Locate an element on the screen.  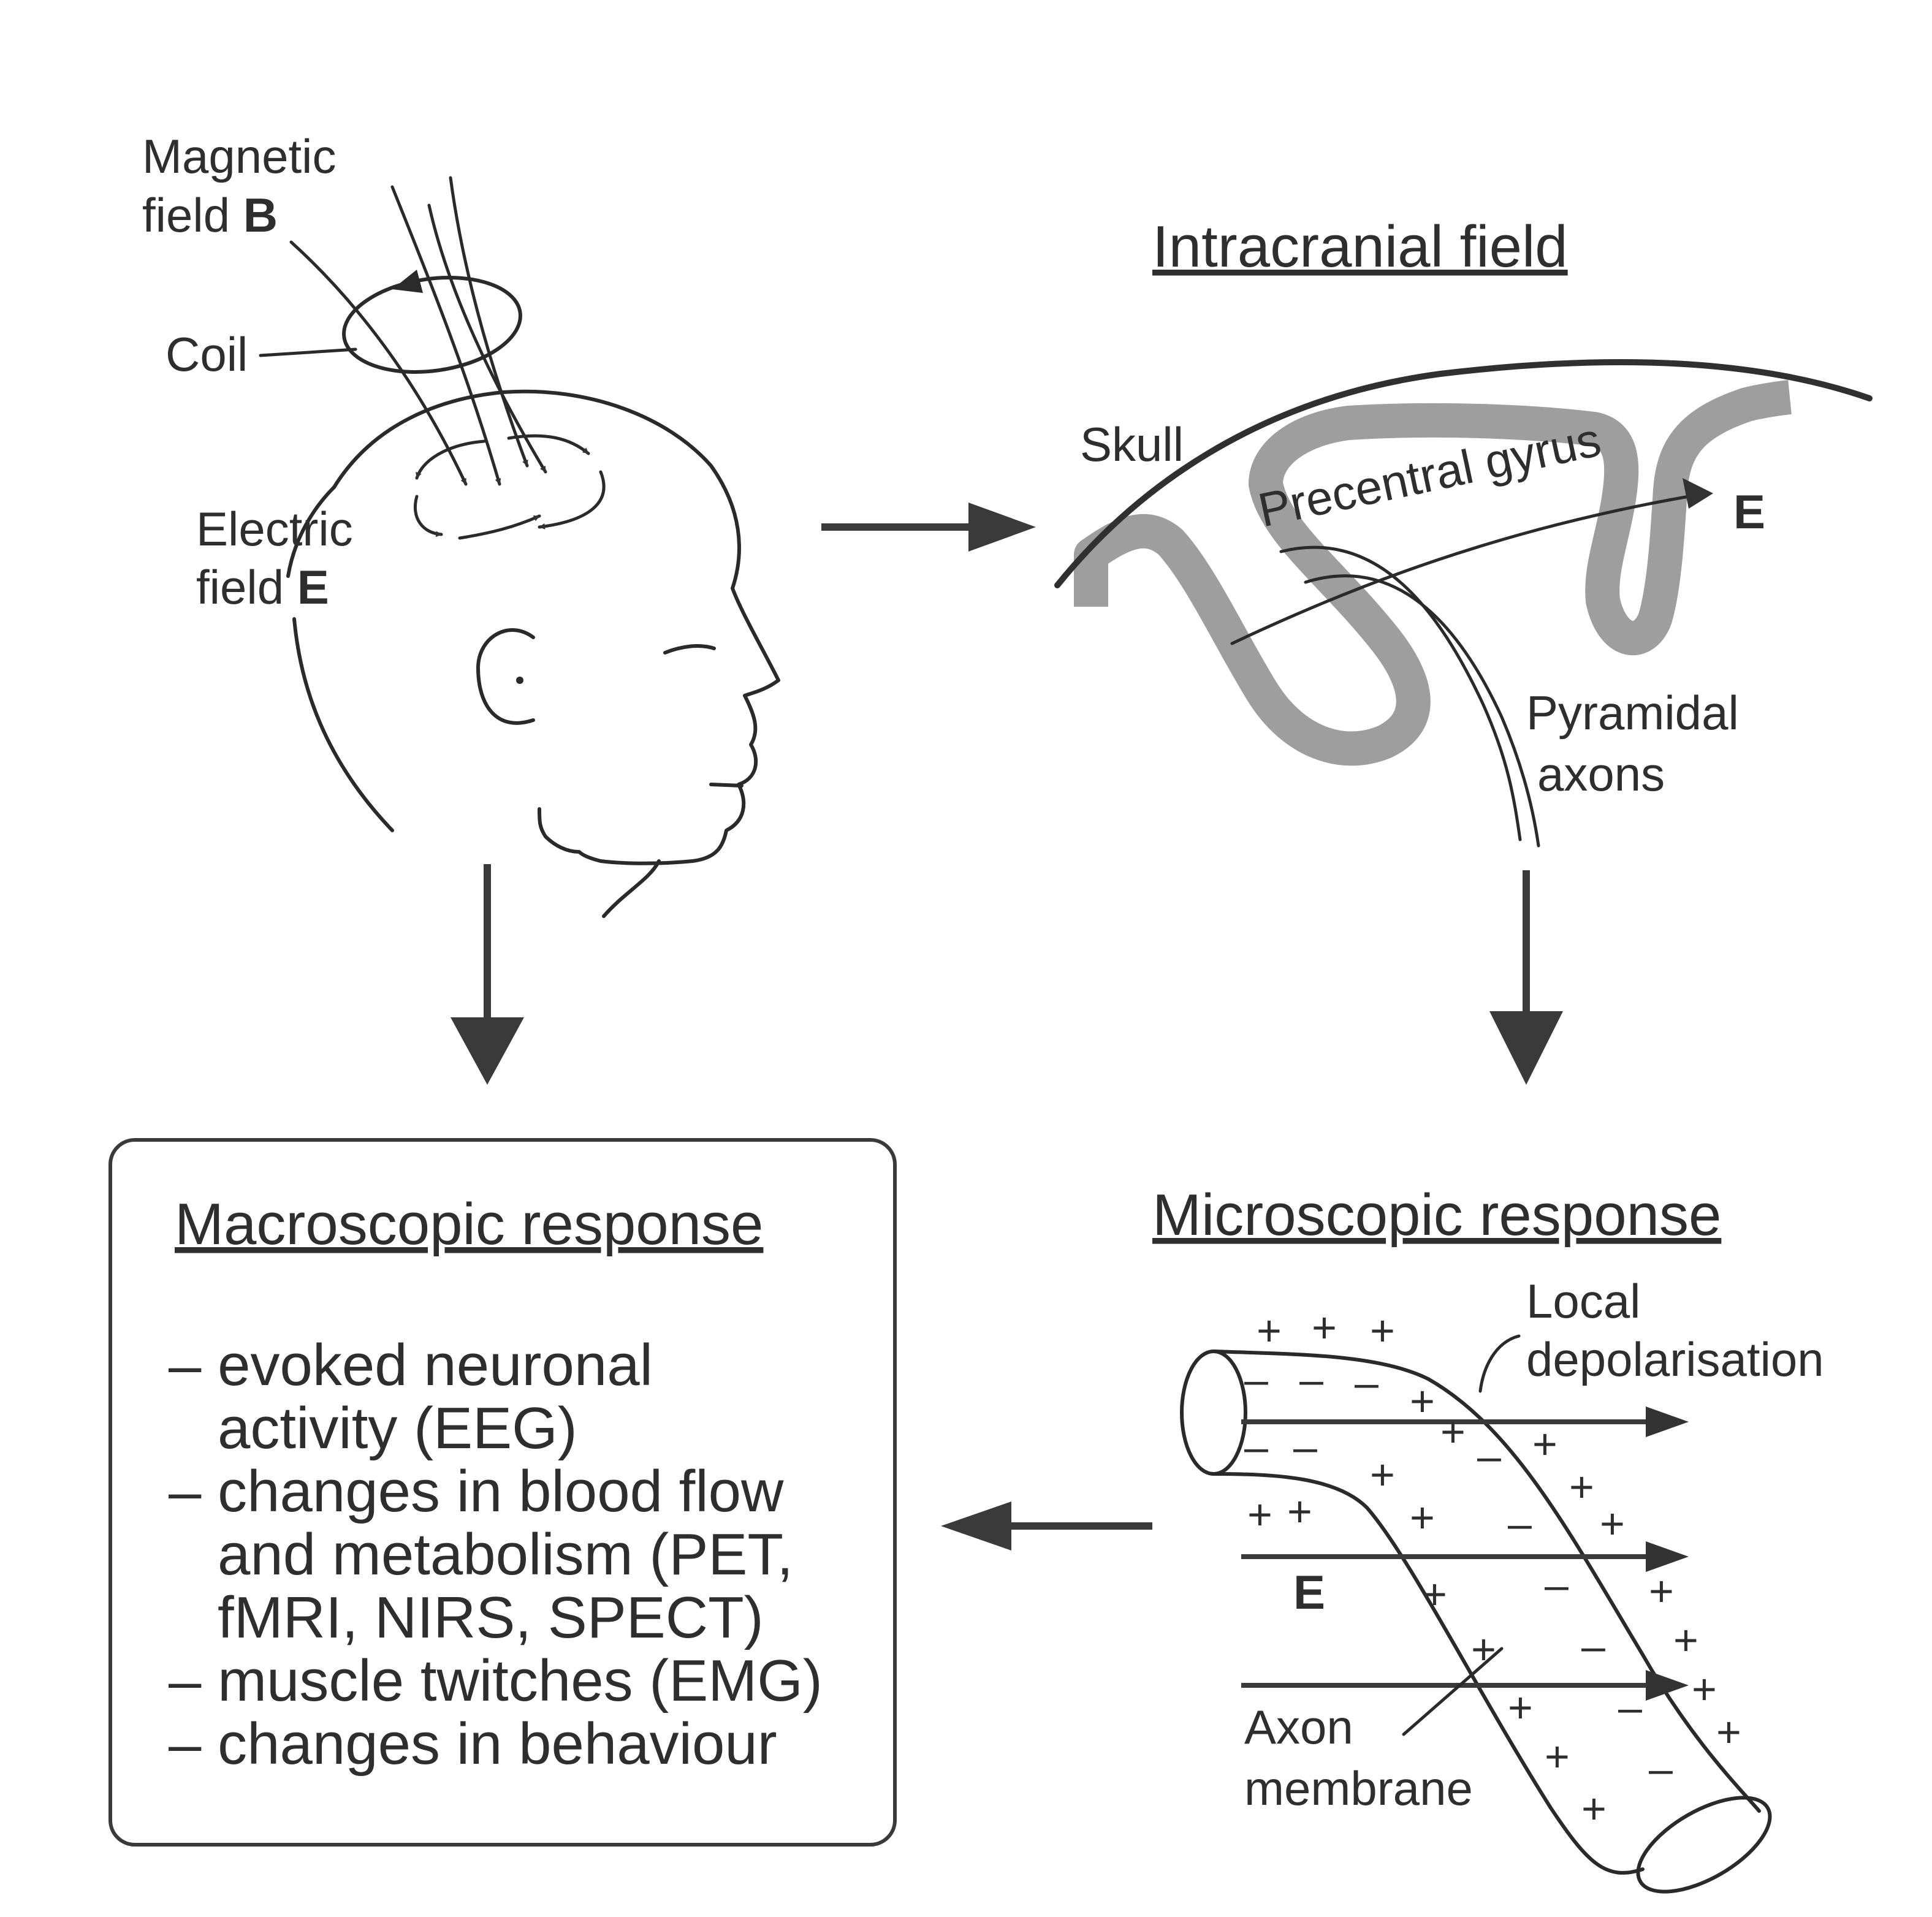
axon-end-cap-left is located at coordinates (1213, 1412).